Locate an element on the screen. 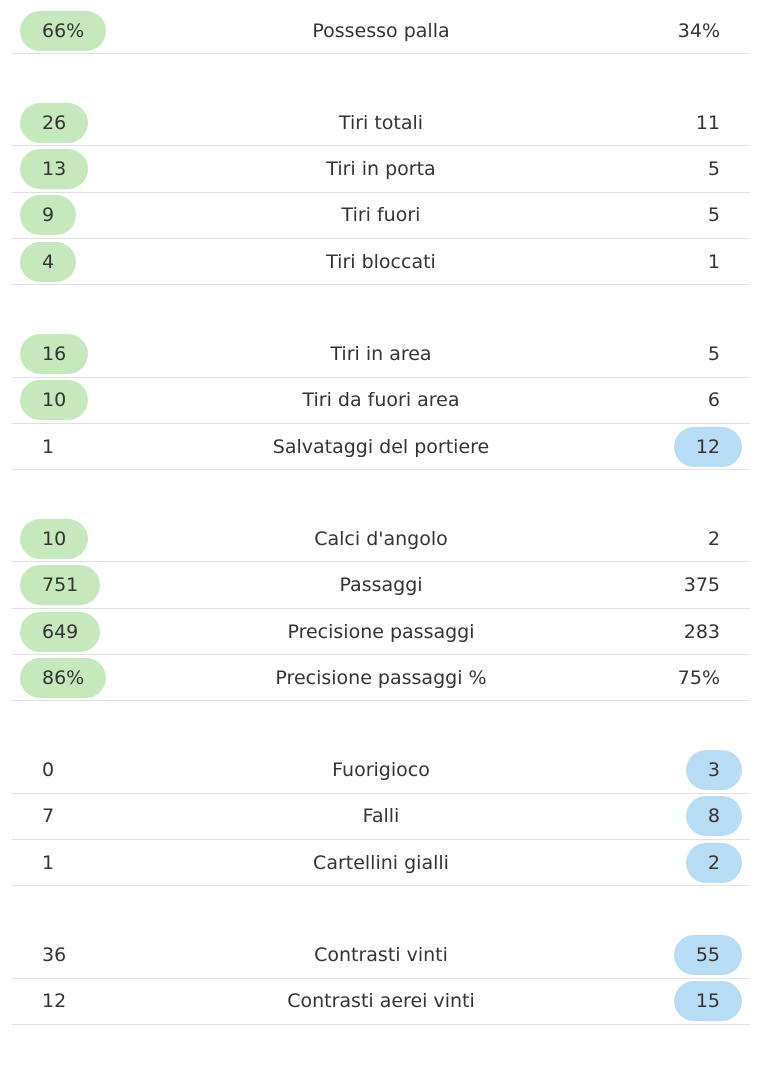 The image size is (767, 1067). away-value: 3 is located at coordinates (713, 770).